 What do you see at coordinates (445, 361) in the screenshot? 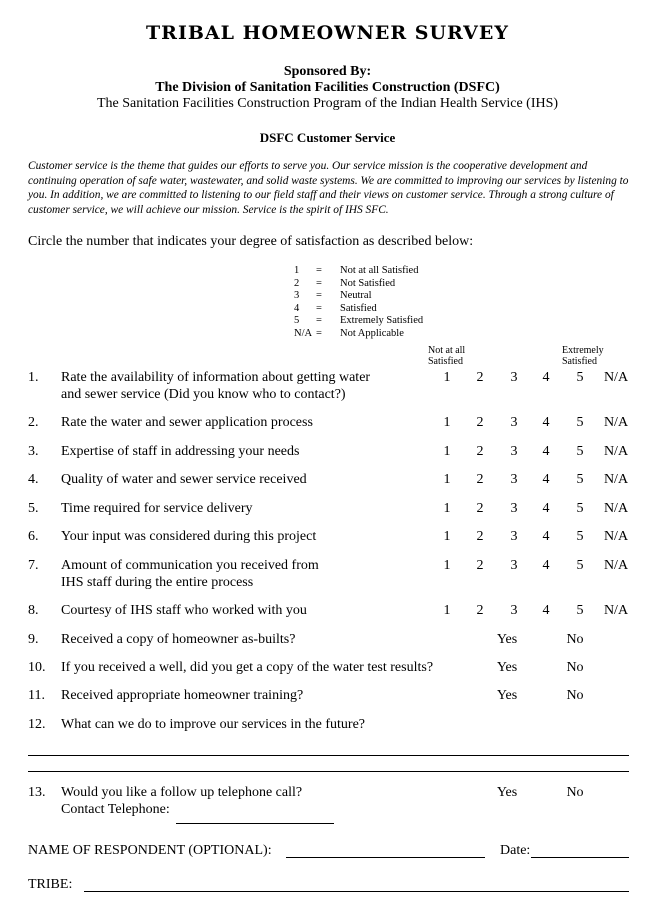
I see `scale-low-line2: Satisfied` at bounding box center [445, 361].